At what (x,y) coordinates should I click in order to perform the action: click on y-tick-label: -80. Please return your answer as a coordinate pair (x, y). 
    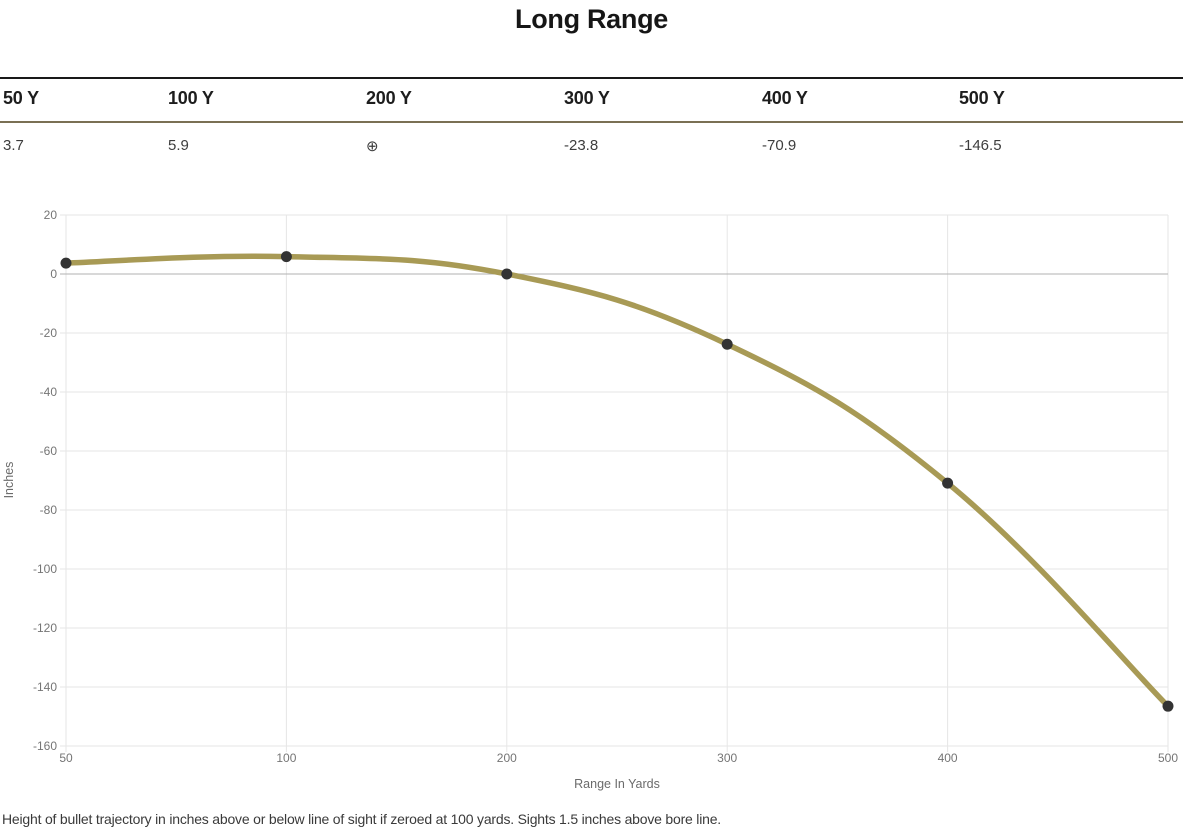
    Looking at the image, I should click on (49, 510).